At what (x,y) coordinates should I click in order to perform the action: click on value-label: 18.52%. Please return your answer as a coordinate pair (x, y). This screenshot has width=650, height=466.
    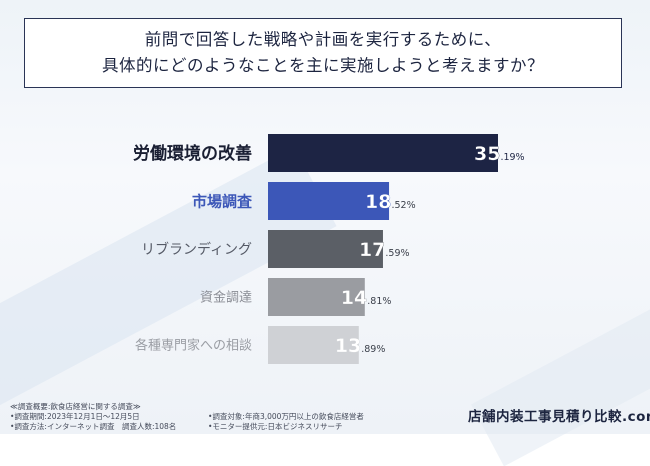
    Looking at the image, I should click on (390, 202).